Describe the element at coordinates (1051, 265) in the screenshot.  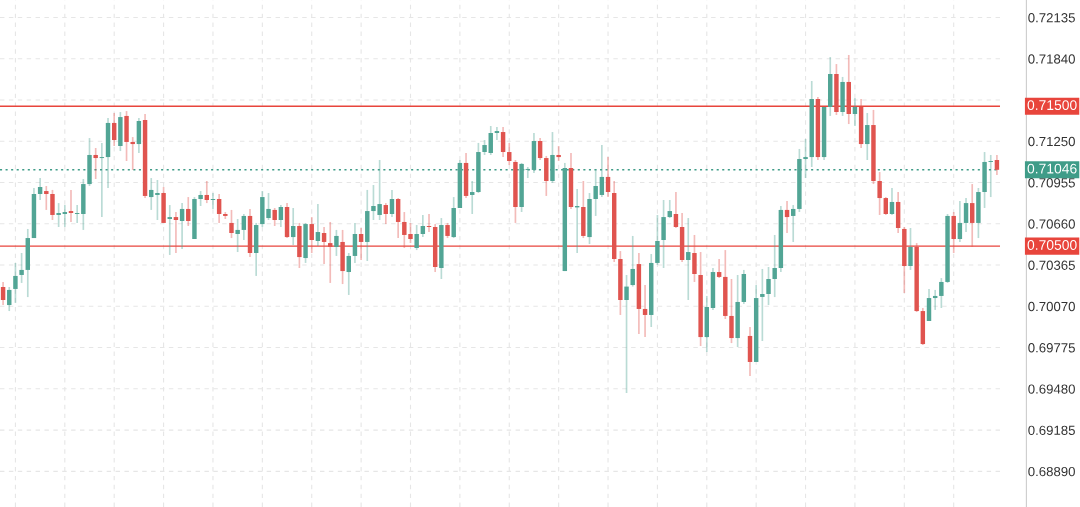
I see `y-tick-label: 0.70365` at that location.